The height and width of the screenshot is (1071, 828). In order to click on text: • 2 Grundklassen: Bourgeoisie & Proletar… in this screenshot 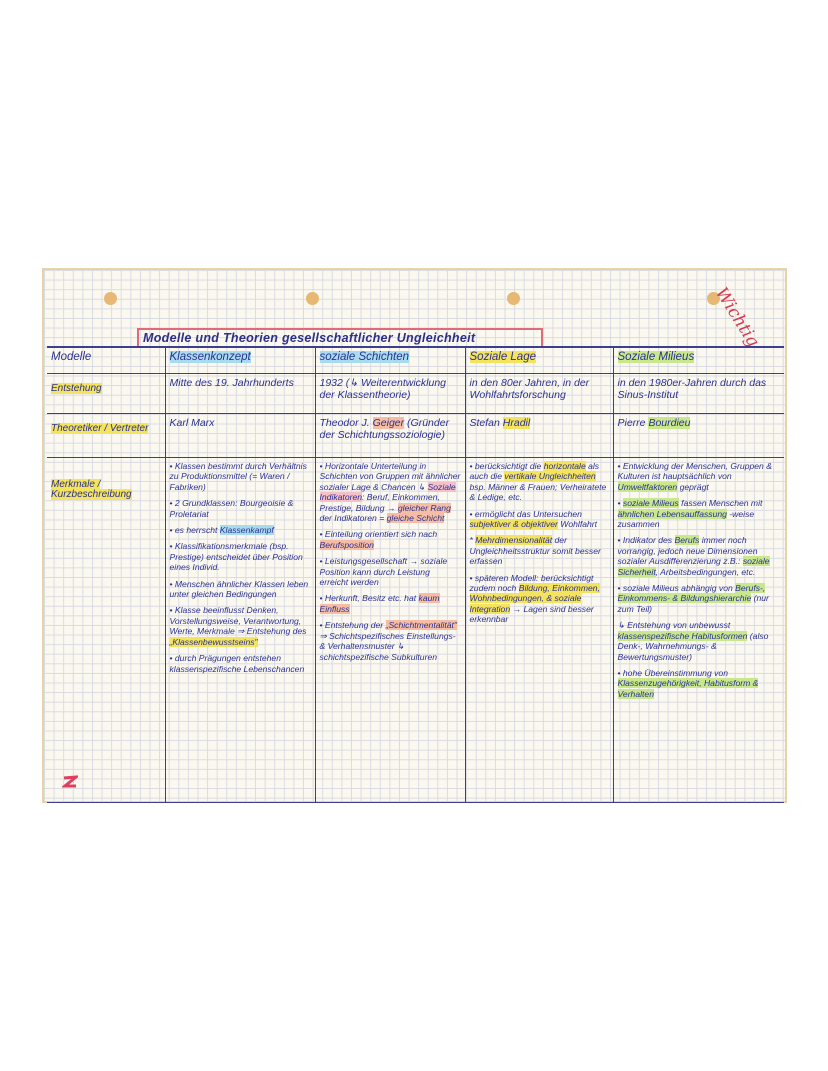, I will do `click(231, 508)`.